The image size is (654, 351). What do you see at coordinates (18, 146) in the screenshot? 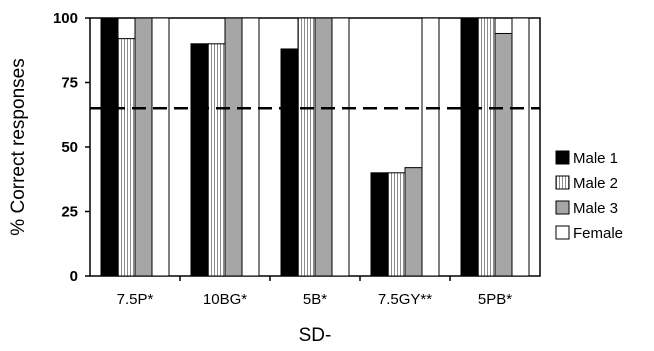
I see `y-axis-title: % Correct responses` at bounding box center [18, 146].